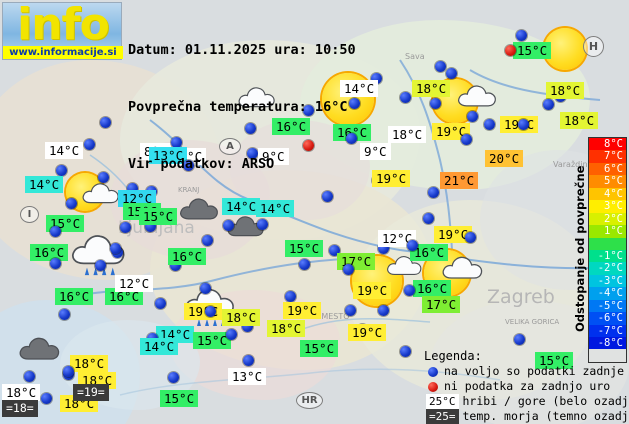  What do you see at coordinates (532, 322) in the screenshot?
I see `place-label: VELIKA GORICA` at bounding box center [532, 322].